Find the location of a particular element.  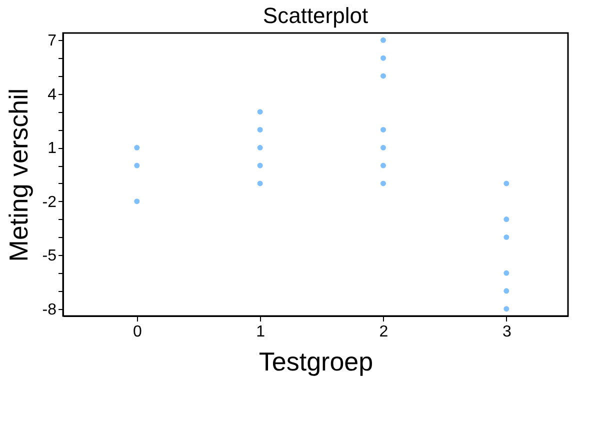

x-tick-label: 1 is located at coordinates (261, 332).